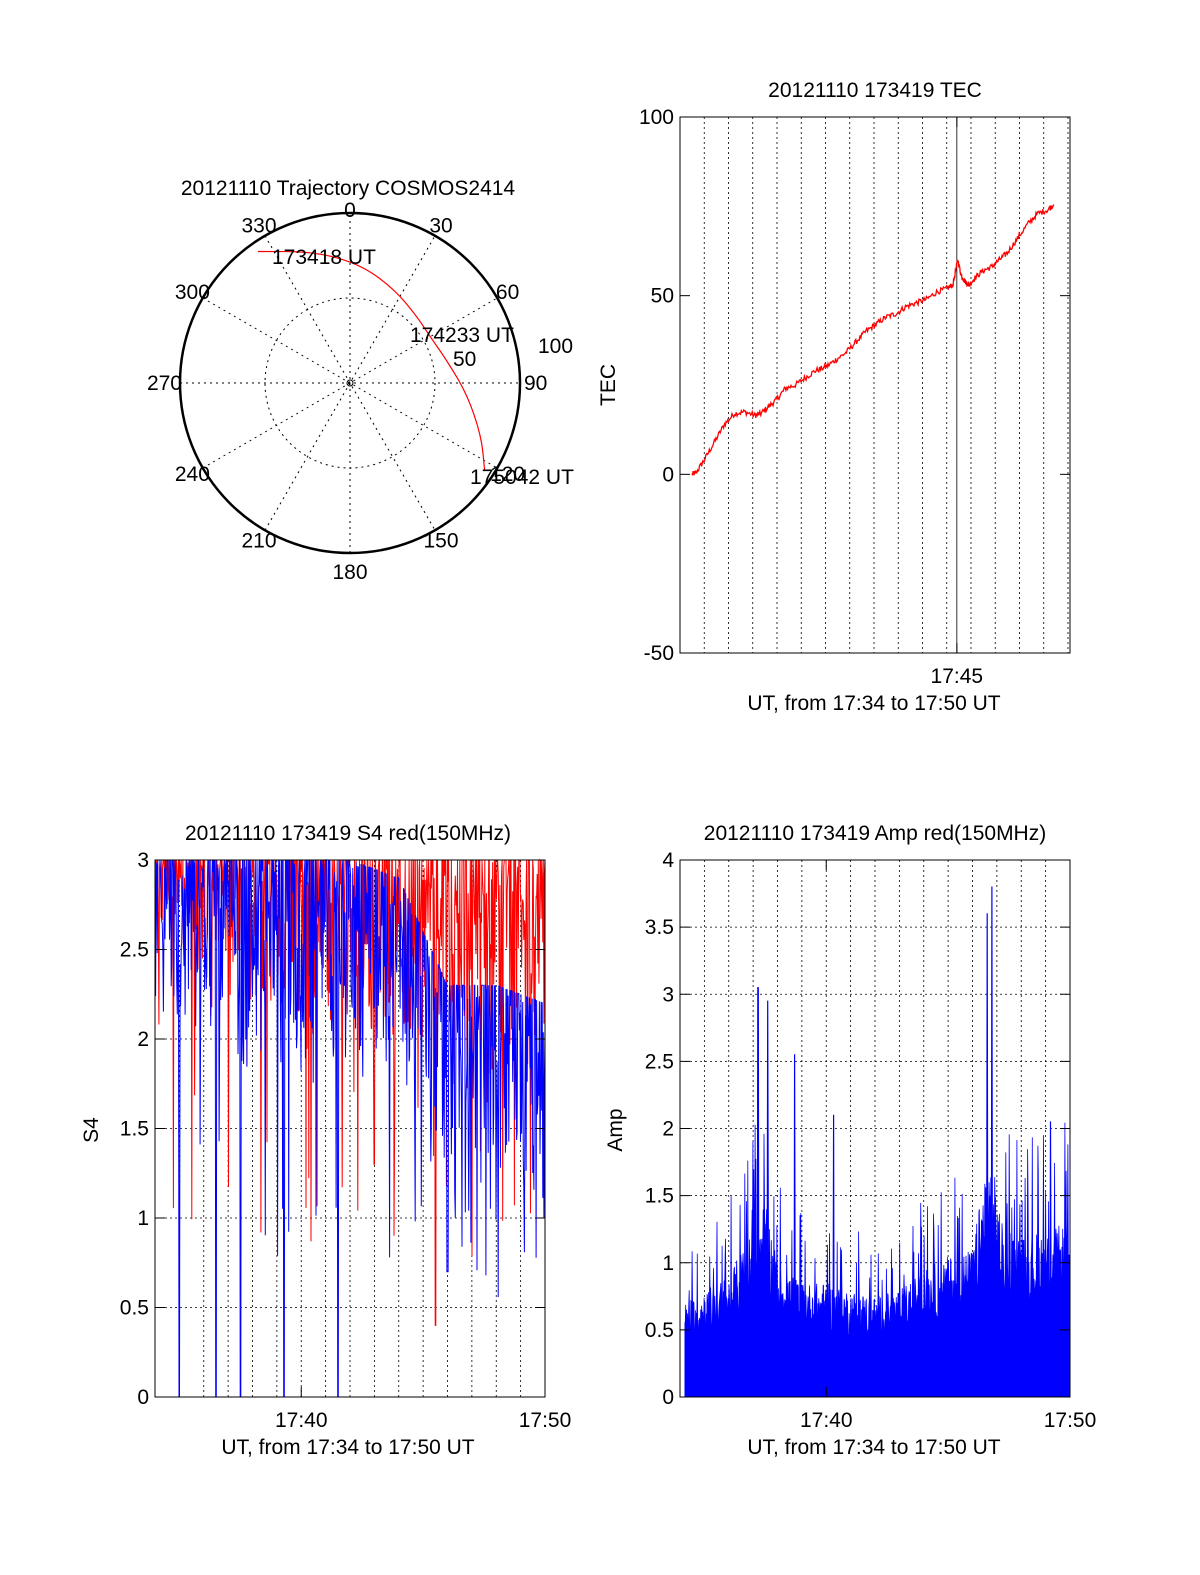  What do you see at coordinates (348, 188) in the screenshot?
I see `polar-title: 20121110 Trajectory COSMOS2414` at bounding box center [348, 188].